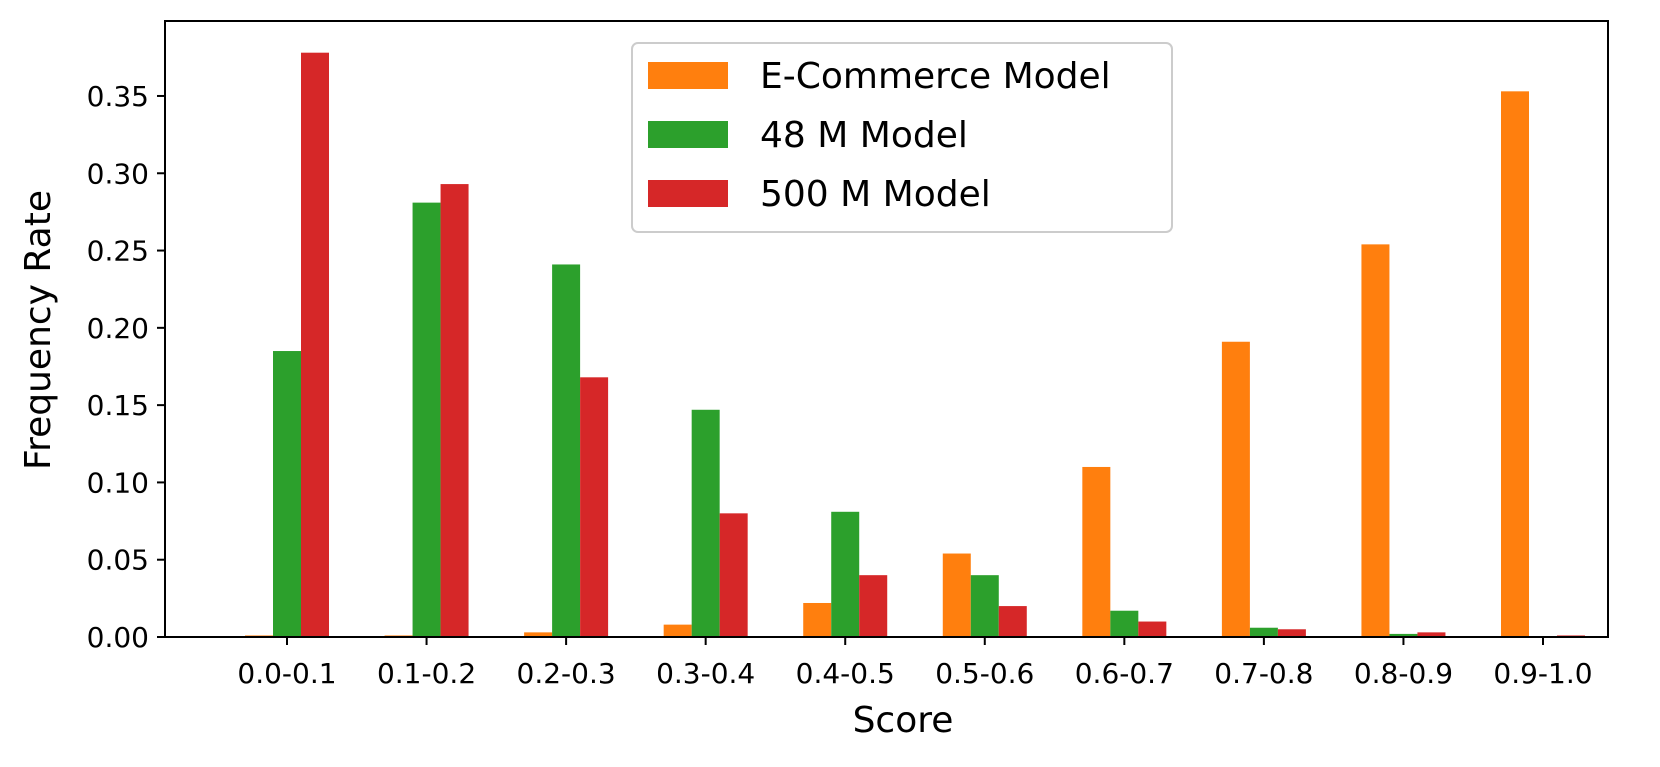 This screenshot has height=767, width=1660. I want to click on y-tick-label: 0.05, so click(118, 560).